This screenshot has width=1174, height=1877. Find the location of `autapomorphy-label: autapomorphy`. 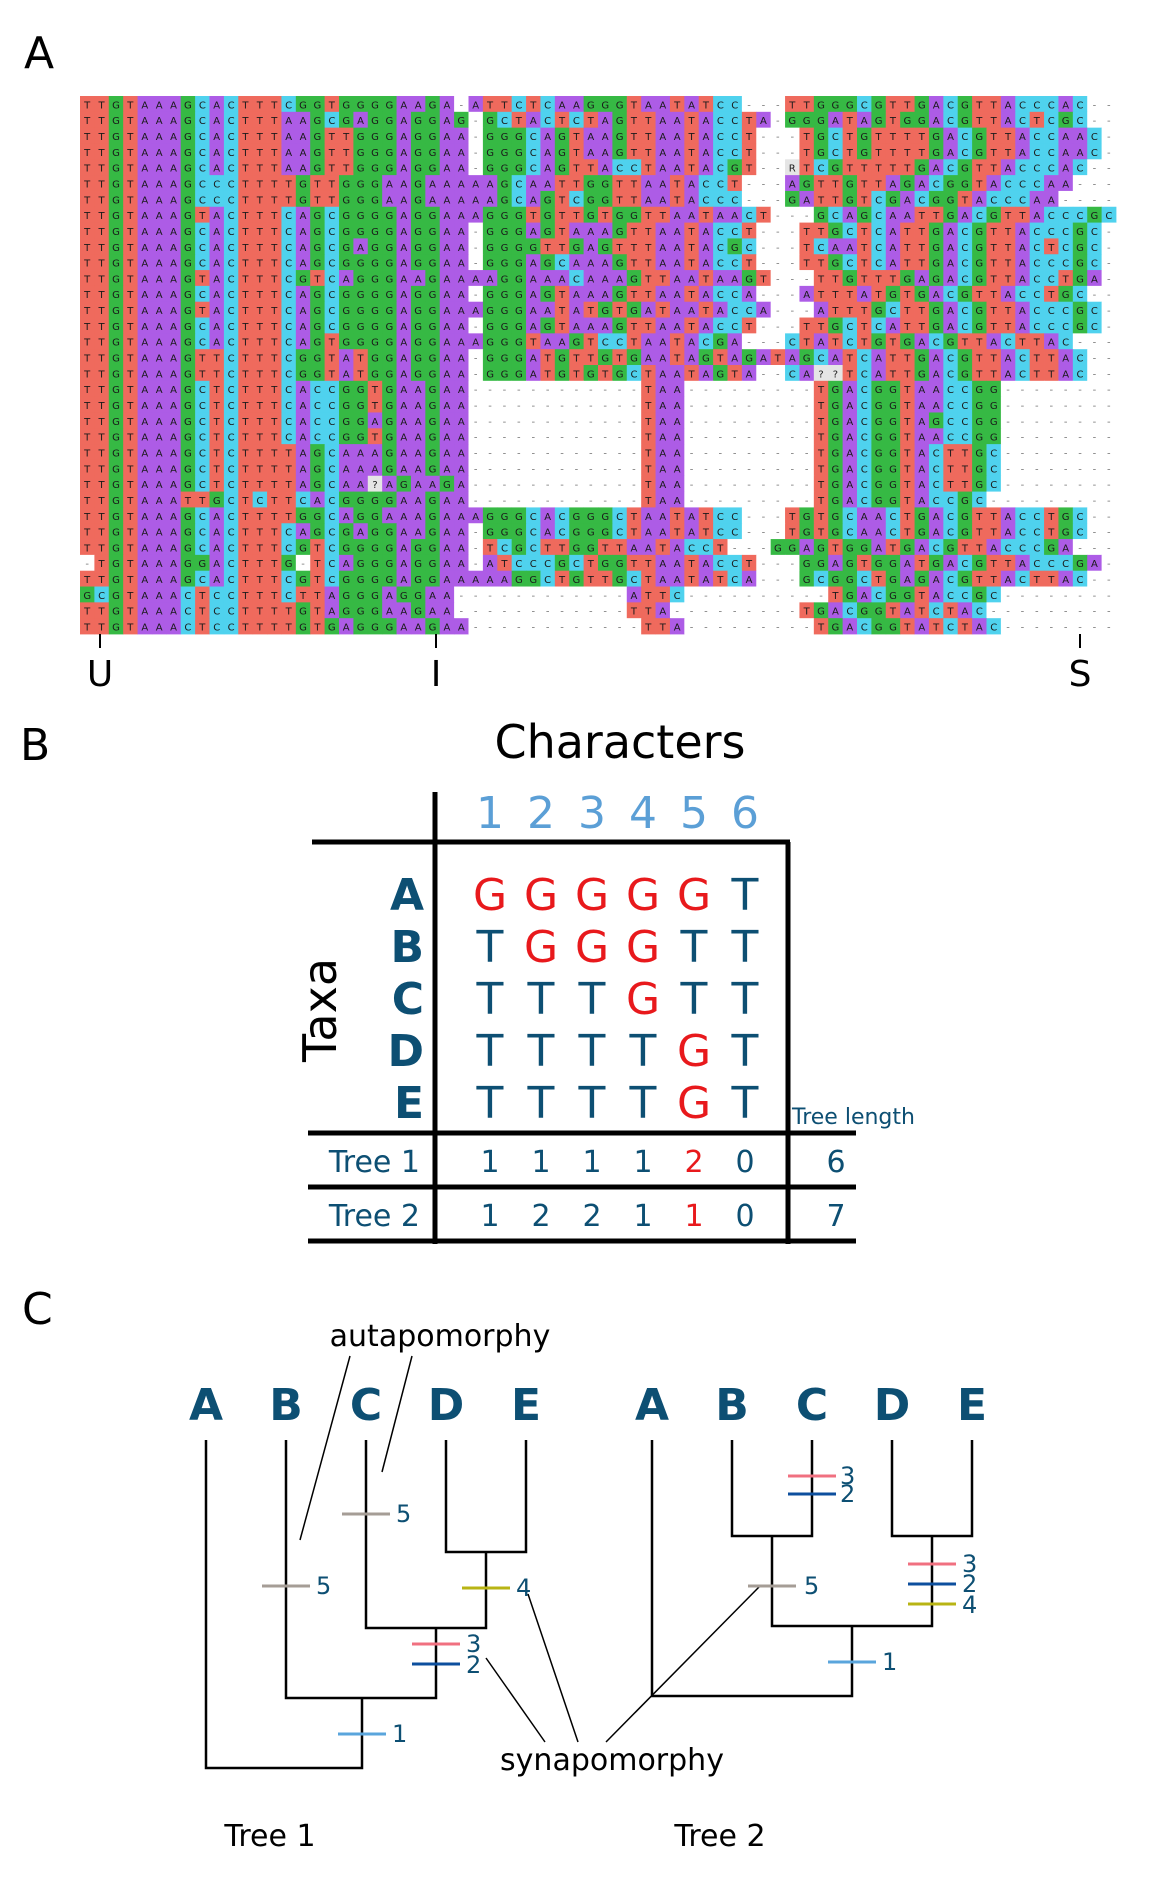

autapomorphy-label: autapomorphy is located at coordinates (440, 1336).